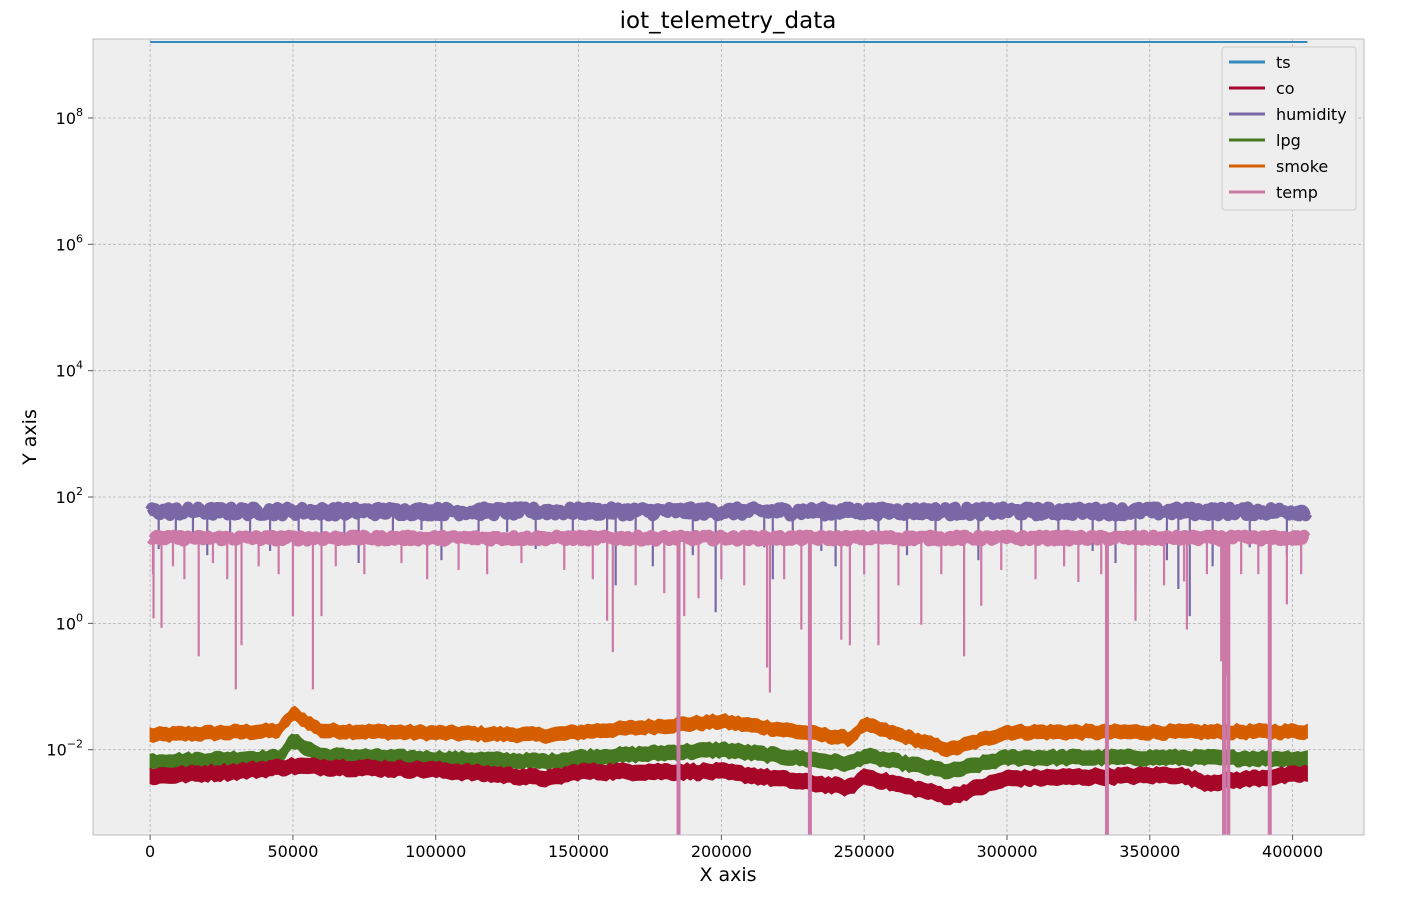  I want to click on legend-label-smoke: smoke, so click(1302, 166).